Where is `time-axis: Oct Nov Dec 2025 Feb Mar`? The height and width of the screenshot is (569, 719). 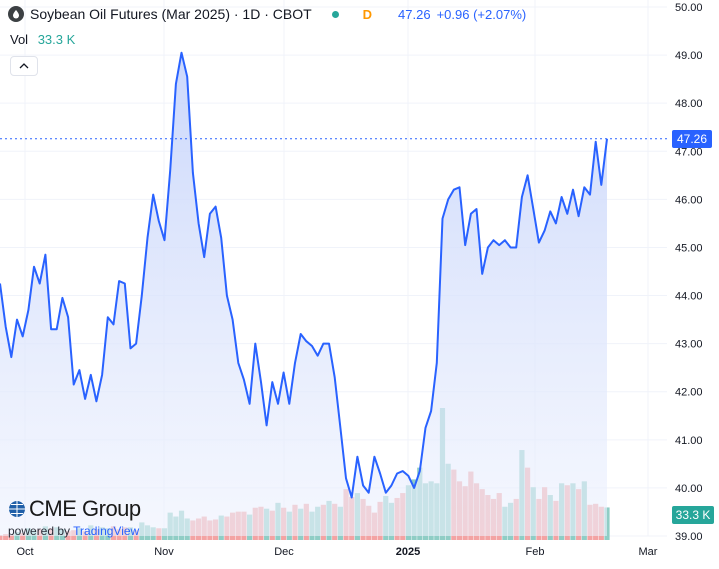 time-axis: Oct Nov Dec 2025 Feb Mar is located at coordinates (336, 552).